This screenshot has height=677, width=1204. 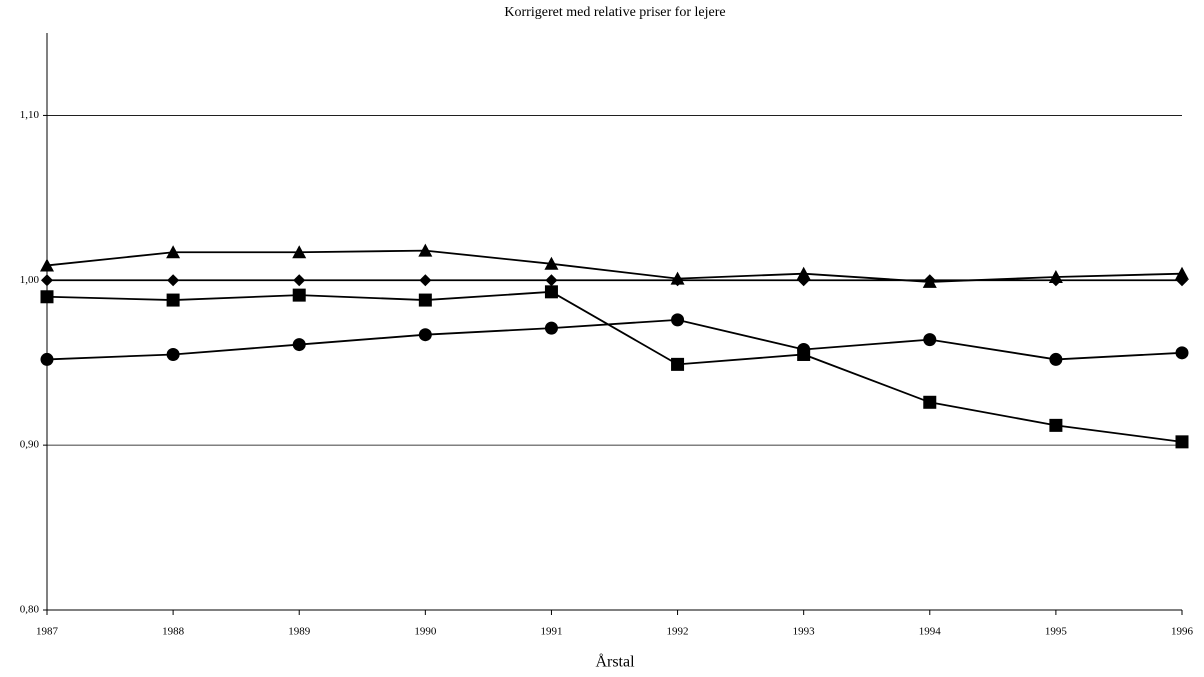 What do you see at coordinates (930, 632) in the screenshot?
I see `x-tick-label: 1994` at bounding box center [930, 632].